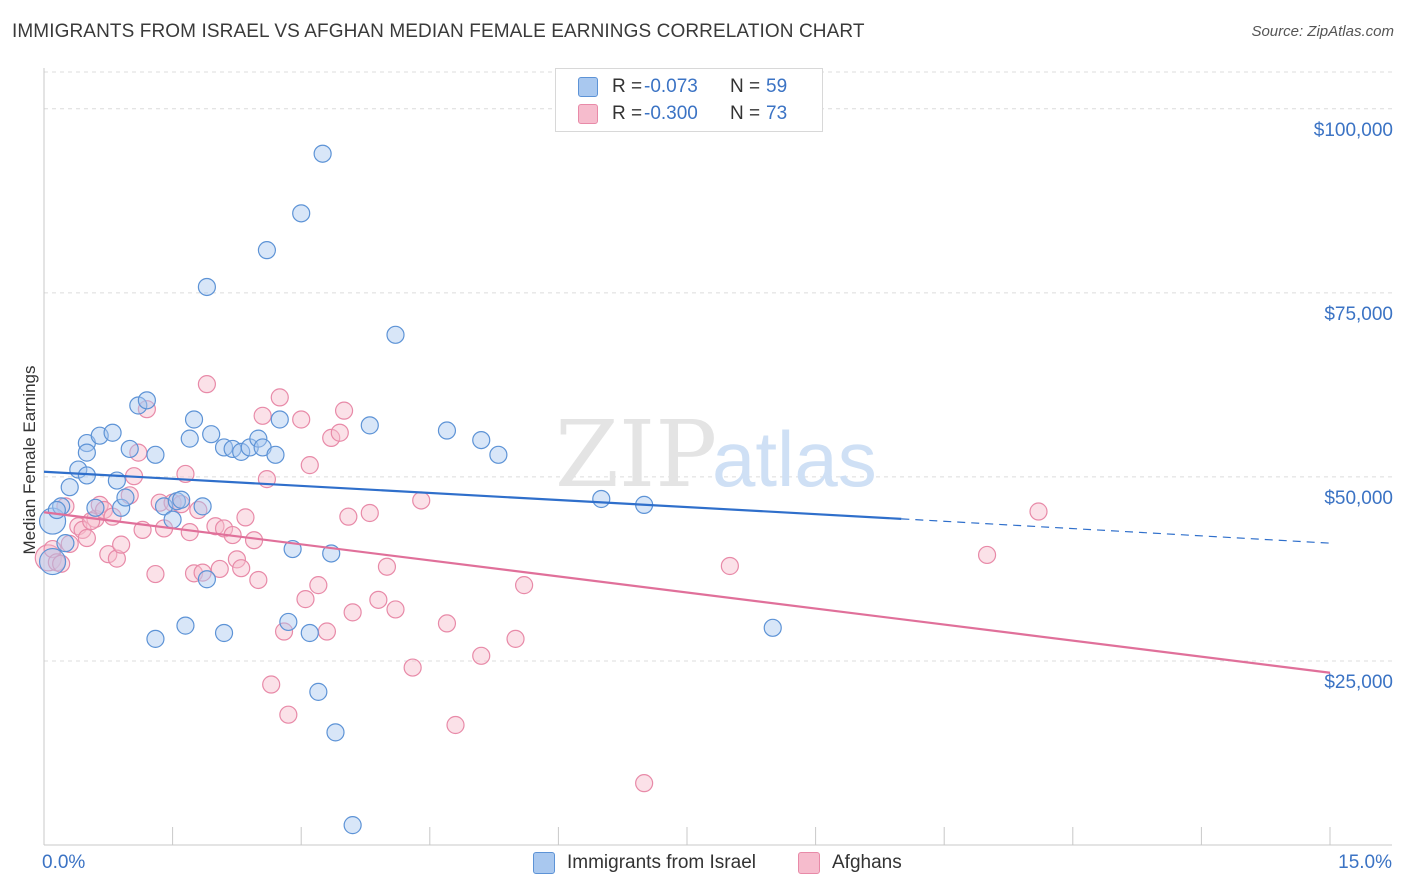 Image resolution: width=1406 pixels, height=892 pixels. What do you see at coordinates (671, 113) in the screenshot?
I see `legend-r-value: -0.300` at bounding box center [671, 113].